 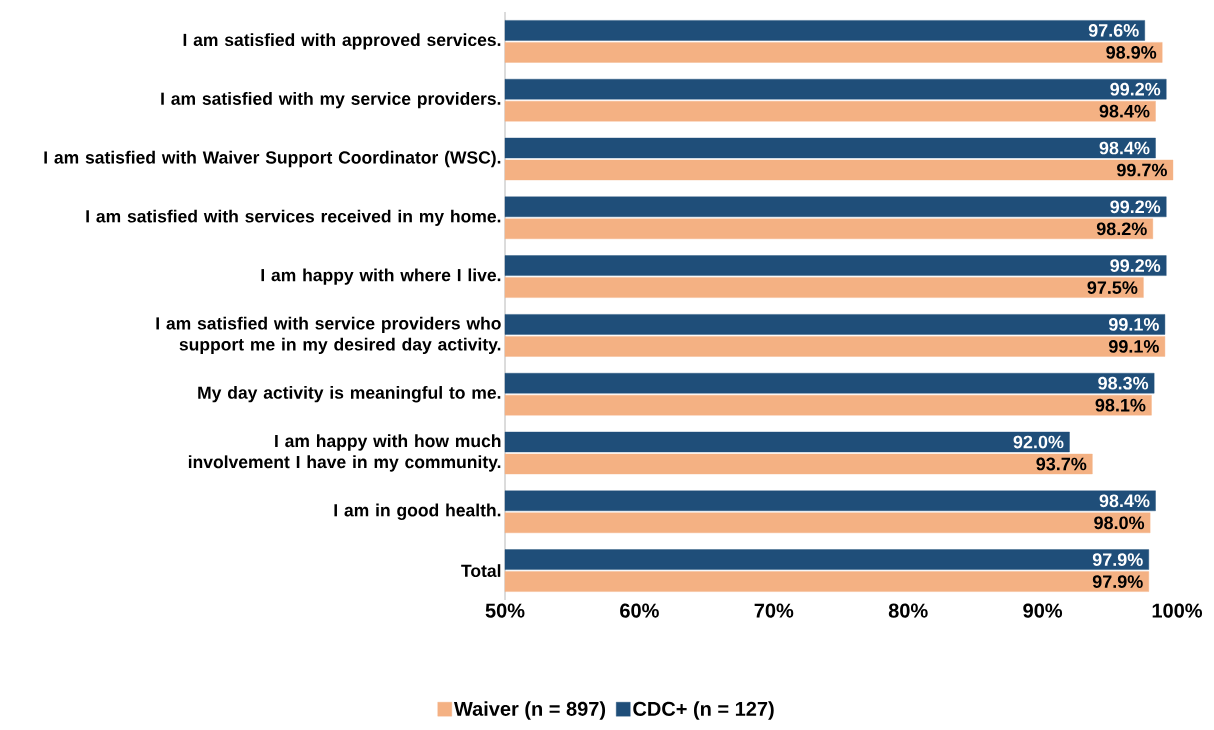 I want to click on y-tick-label: I am satisfied with approved services., so click(x=342, y=41).